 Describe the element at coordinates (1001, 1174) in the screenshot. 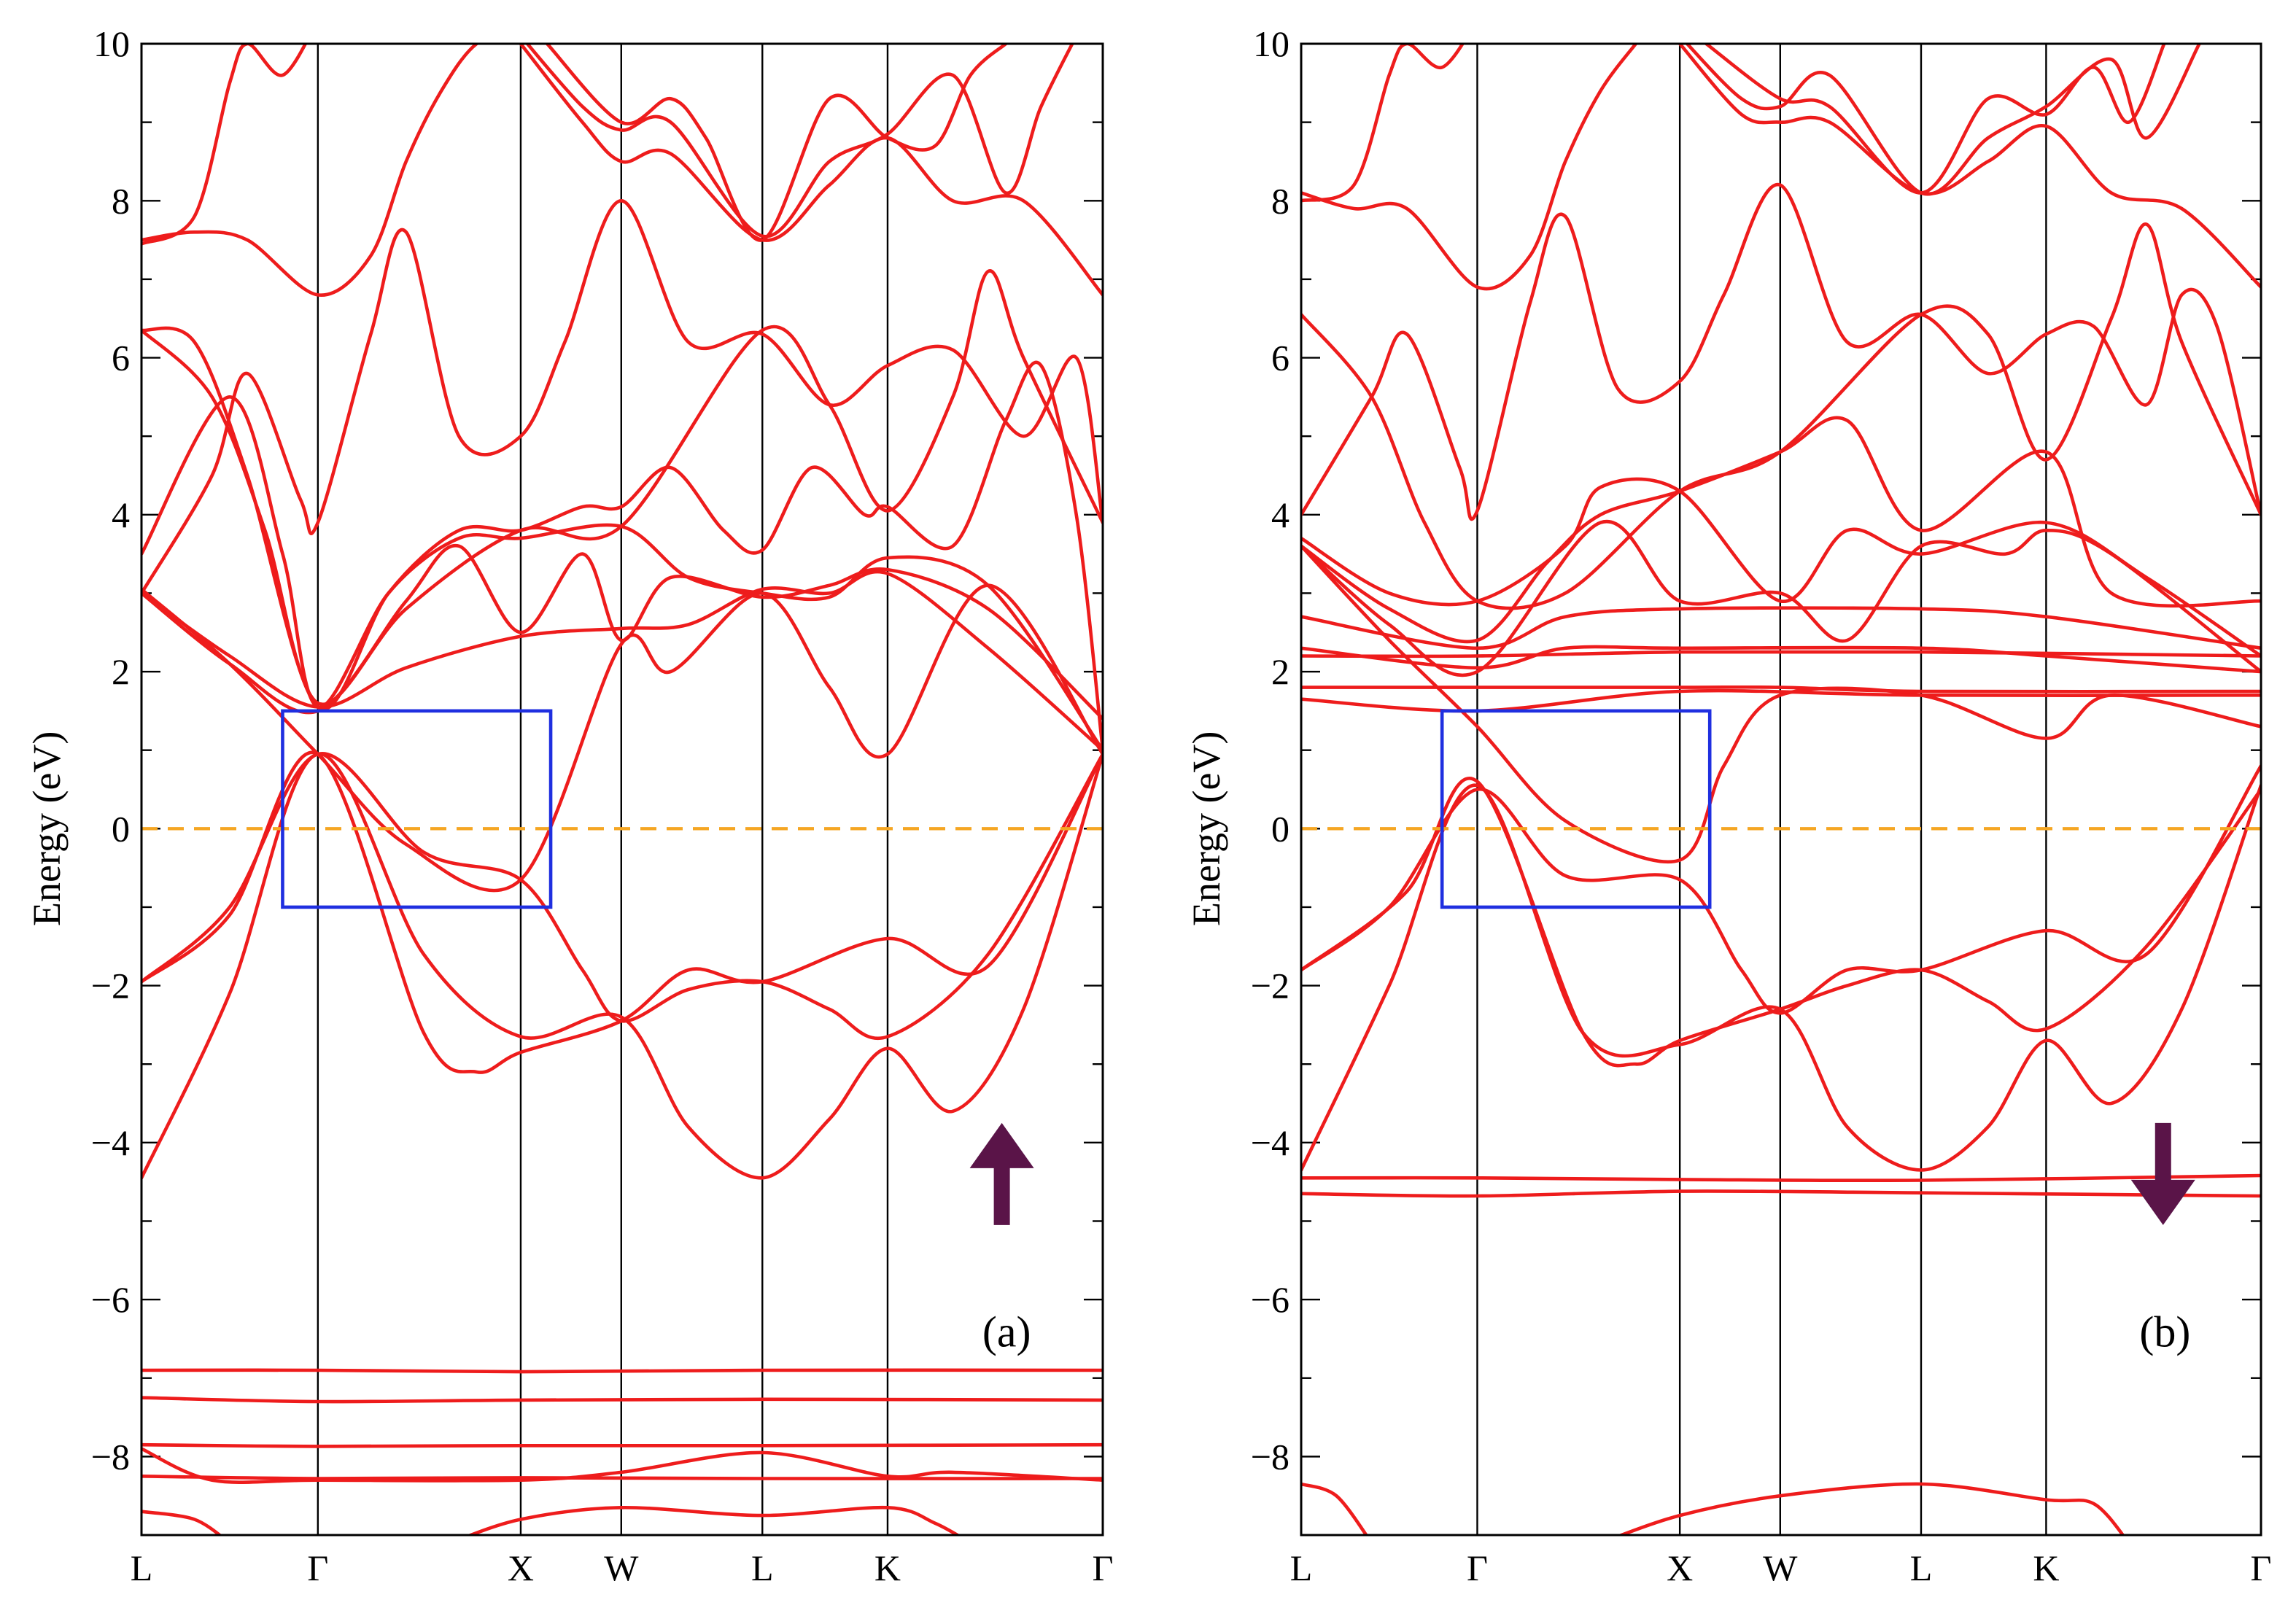

I see `up-arrow-icon` at that location.